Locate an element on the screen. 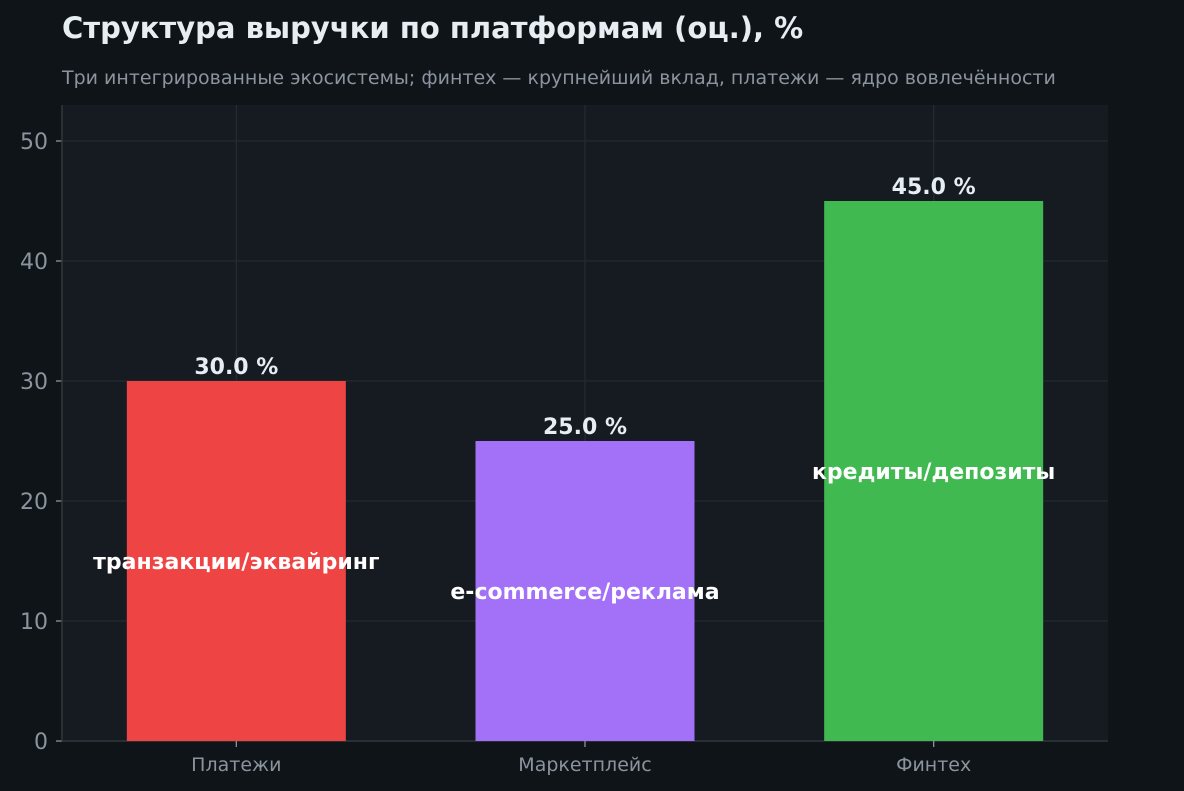 Image resolution: width=1184 pixels, height=791 pixels. data-label: 25.0 % is located at coordinates (585, 427).